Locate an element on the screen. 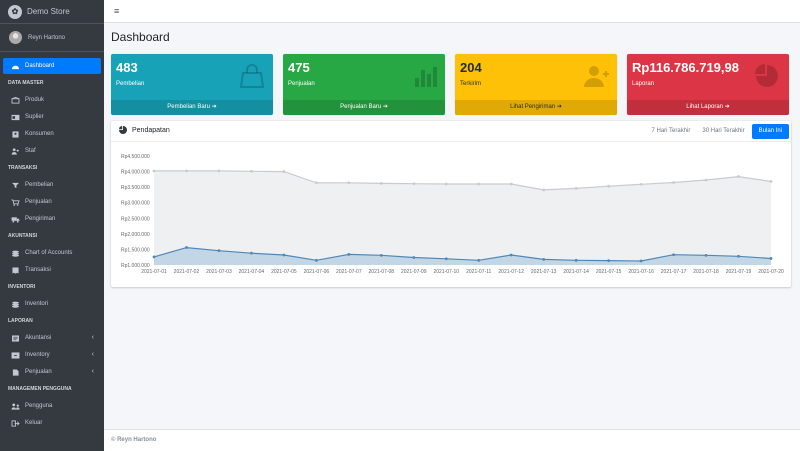  sidebar-item-dashboard: Dashboard is located at coordinates (52, 66).